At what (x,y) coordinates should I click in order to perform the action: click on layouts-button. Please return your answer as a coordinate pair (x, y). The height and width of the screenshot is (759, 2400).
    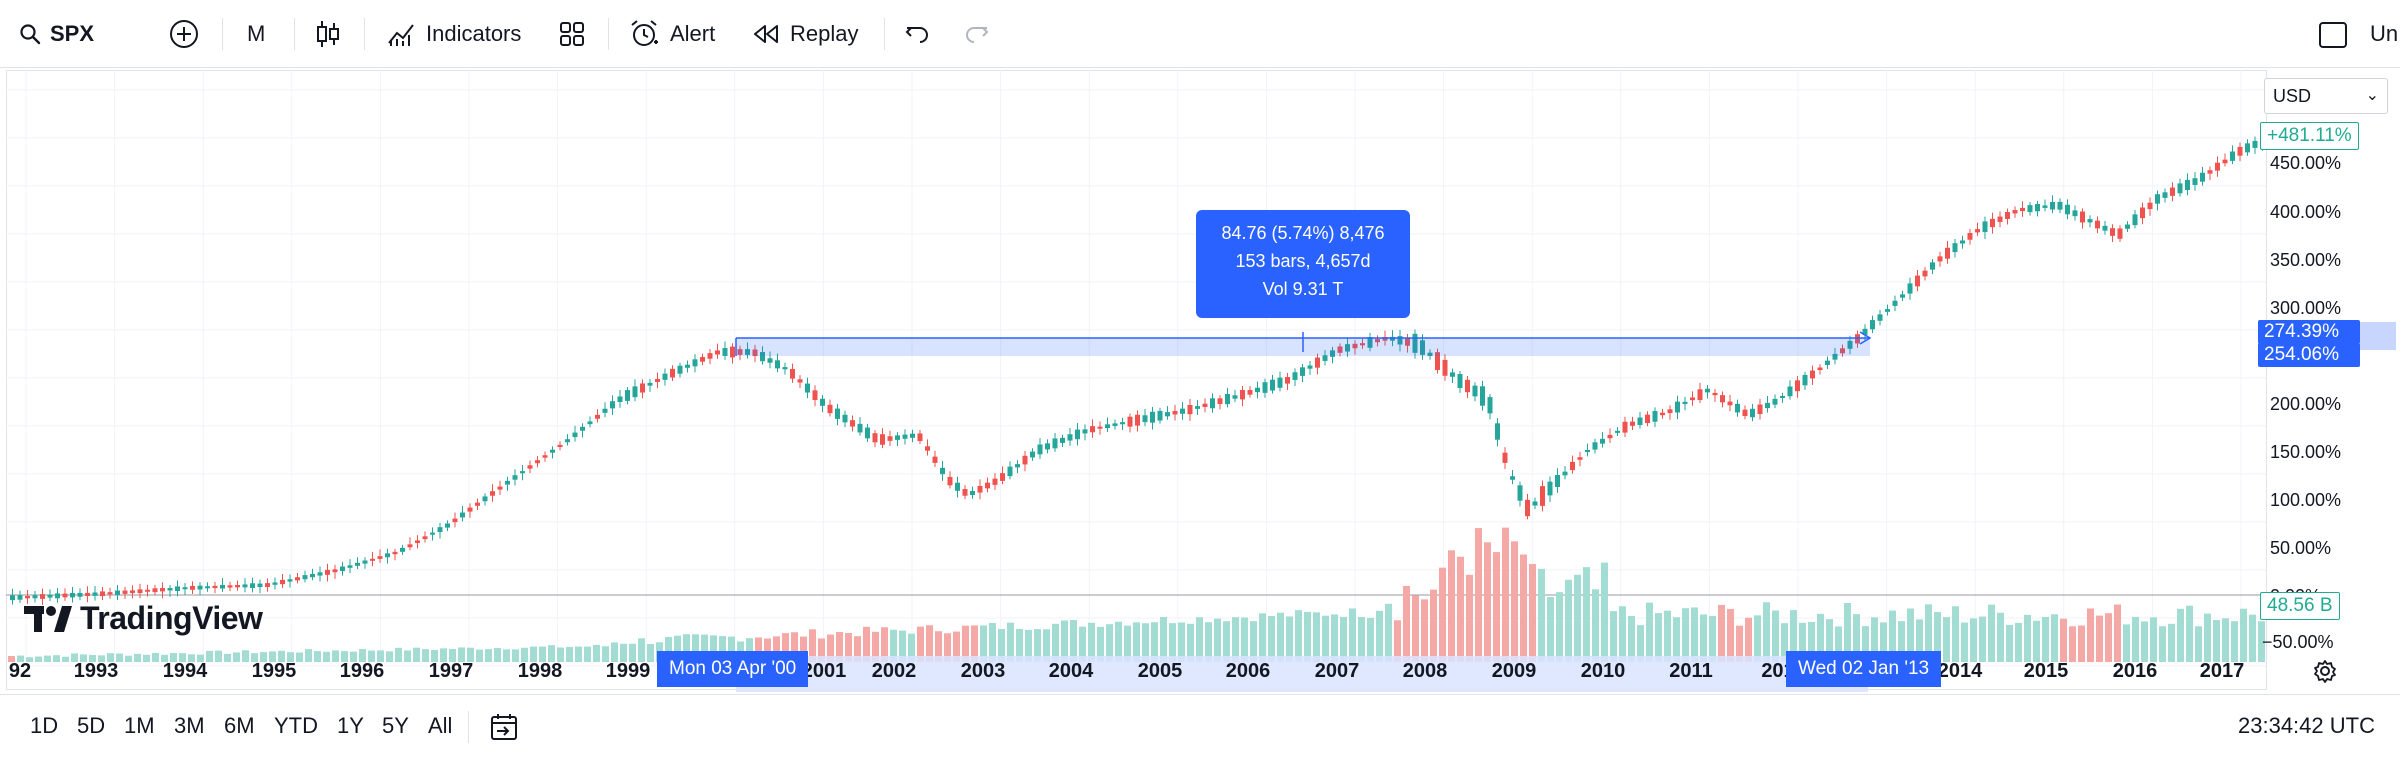
    Looking at the image, I should click on (572, 34).